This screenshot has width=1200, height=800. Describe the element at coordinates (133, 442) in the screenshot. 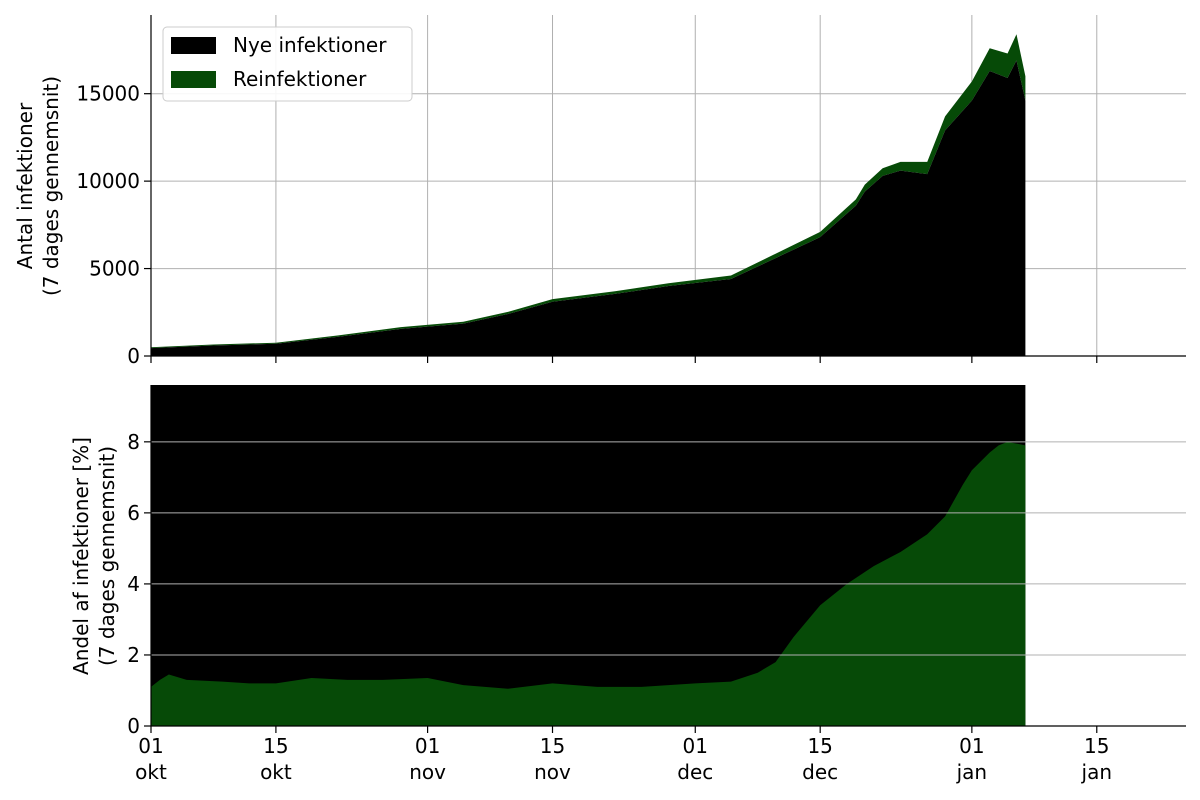

I see `bottom-y-tick-label: 8` at that location.